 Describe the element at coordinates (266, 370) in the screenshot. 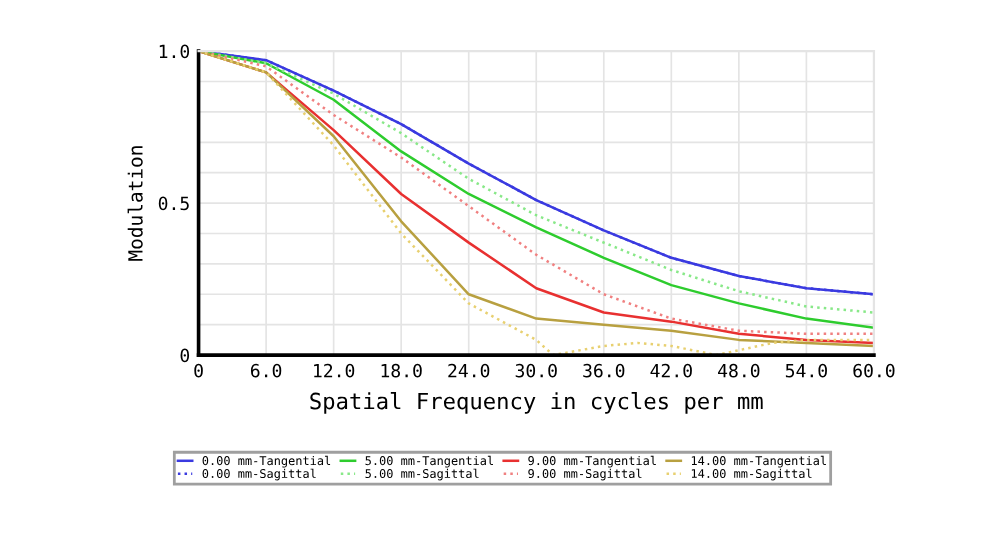

I see `x-tick-label: 6.0` at that location.